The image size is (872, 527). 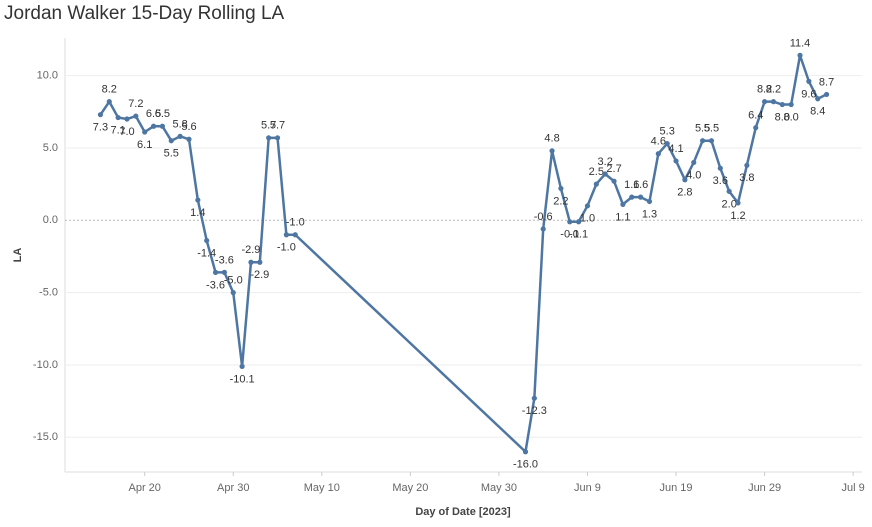 What do you see at coordinates (144, 488) in the screenshot?
I see `x-tick-label: Apr 20` at bounding box center [144, 488].